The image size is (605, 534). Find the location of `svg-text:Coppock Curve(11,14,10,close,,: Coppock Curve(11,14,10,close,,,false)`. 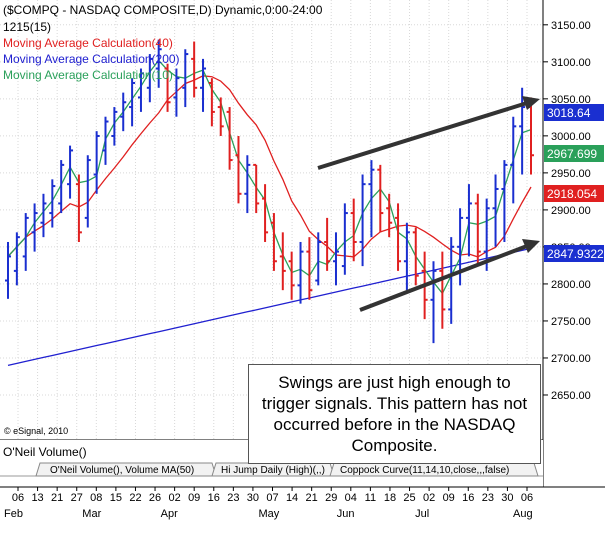

svg-text:Coppock Curve(11,14,10,close,,: Coppock Curve(11,14,10,close,,,false) is located at coordinates (424, 470).